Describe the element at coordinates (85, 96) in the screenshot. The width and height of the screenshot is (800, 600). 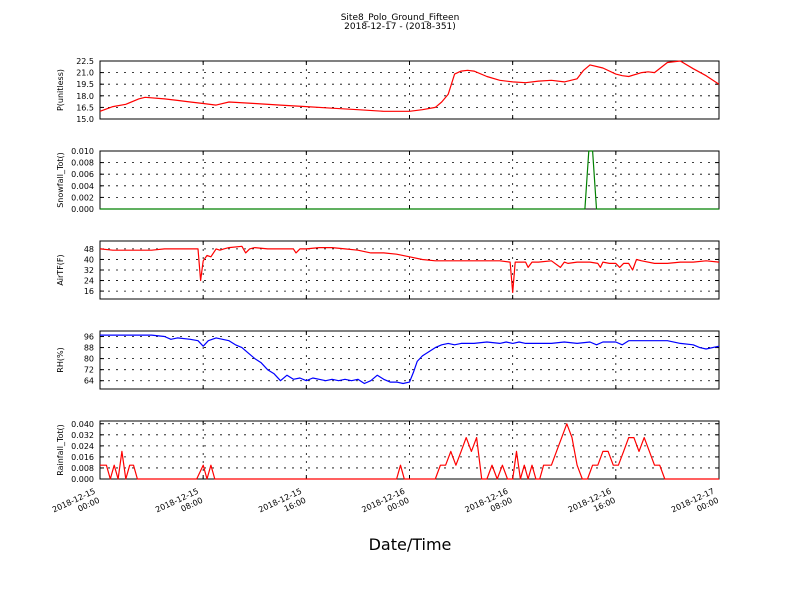
I see `y-tick-label: 18.0` at that location.